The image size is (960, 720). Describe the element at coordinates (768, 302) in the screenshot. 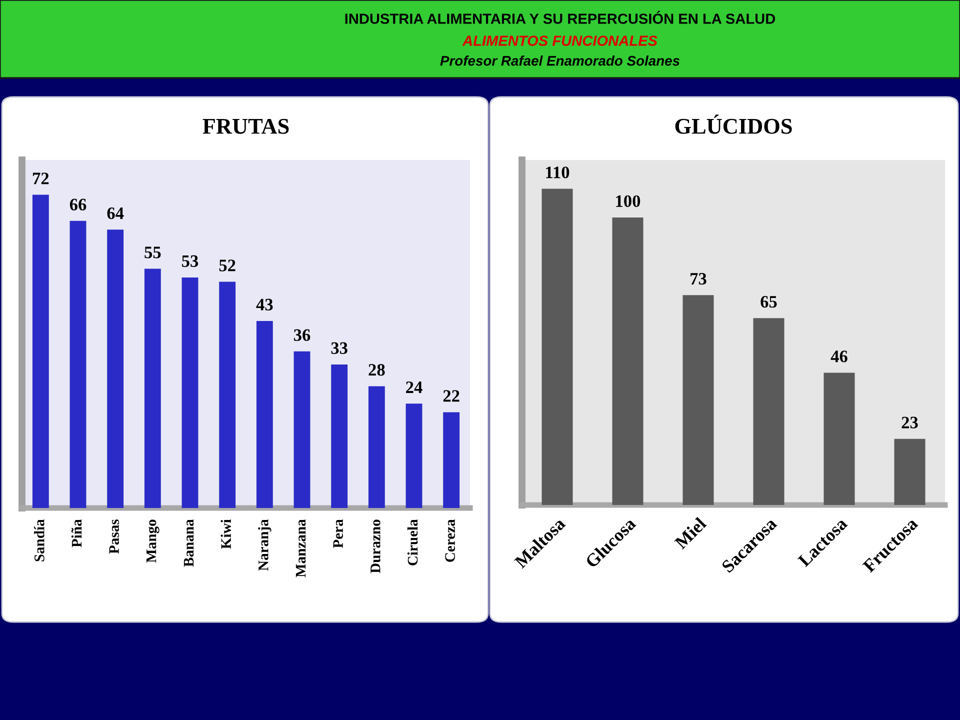

I see `data-label: 65` at that location.